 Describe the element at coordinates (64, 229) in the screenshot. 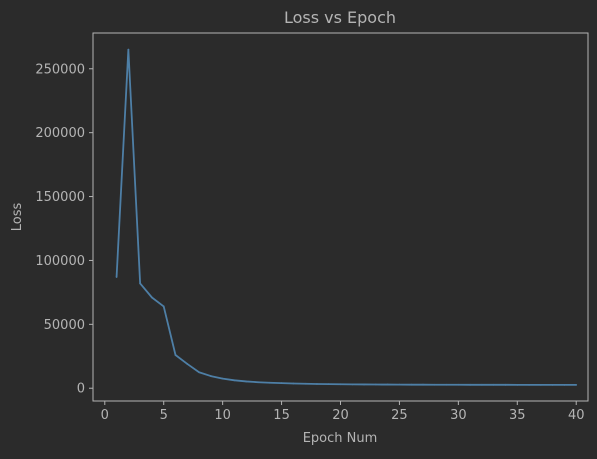

I see `y-axis: 0 50000 100000 150000 200000 250000` at that location.